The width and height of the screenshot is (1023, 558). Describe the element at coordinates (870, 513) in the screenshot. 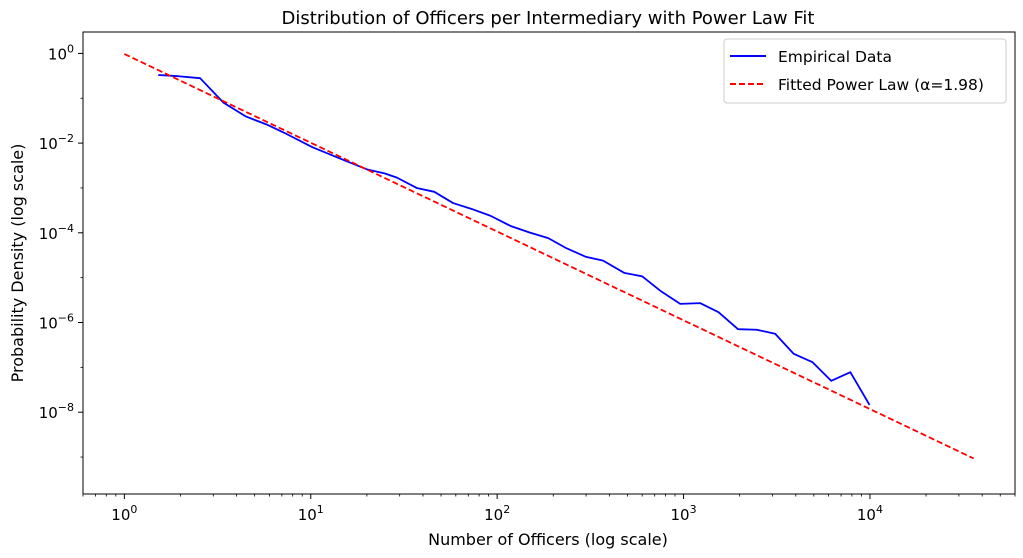

I see `x-tick-label: 10⁴` at that location.